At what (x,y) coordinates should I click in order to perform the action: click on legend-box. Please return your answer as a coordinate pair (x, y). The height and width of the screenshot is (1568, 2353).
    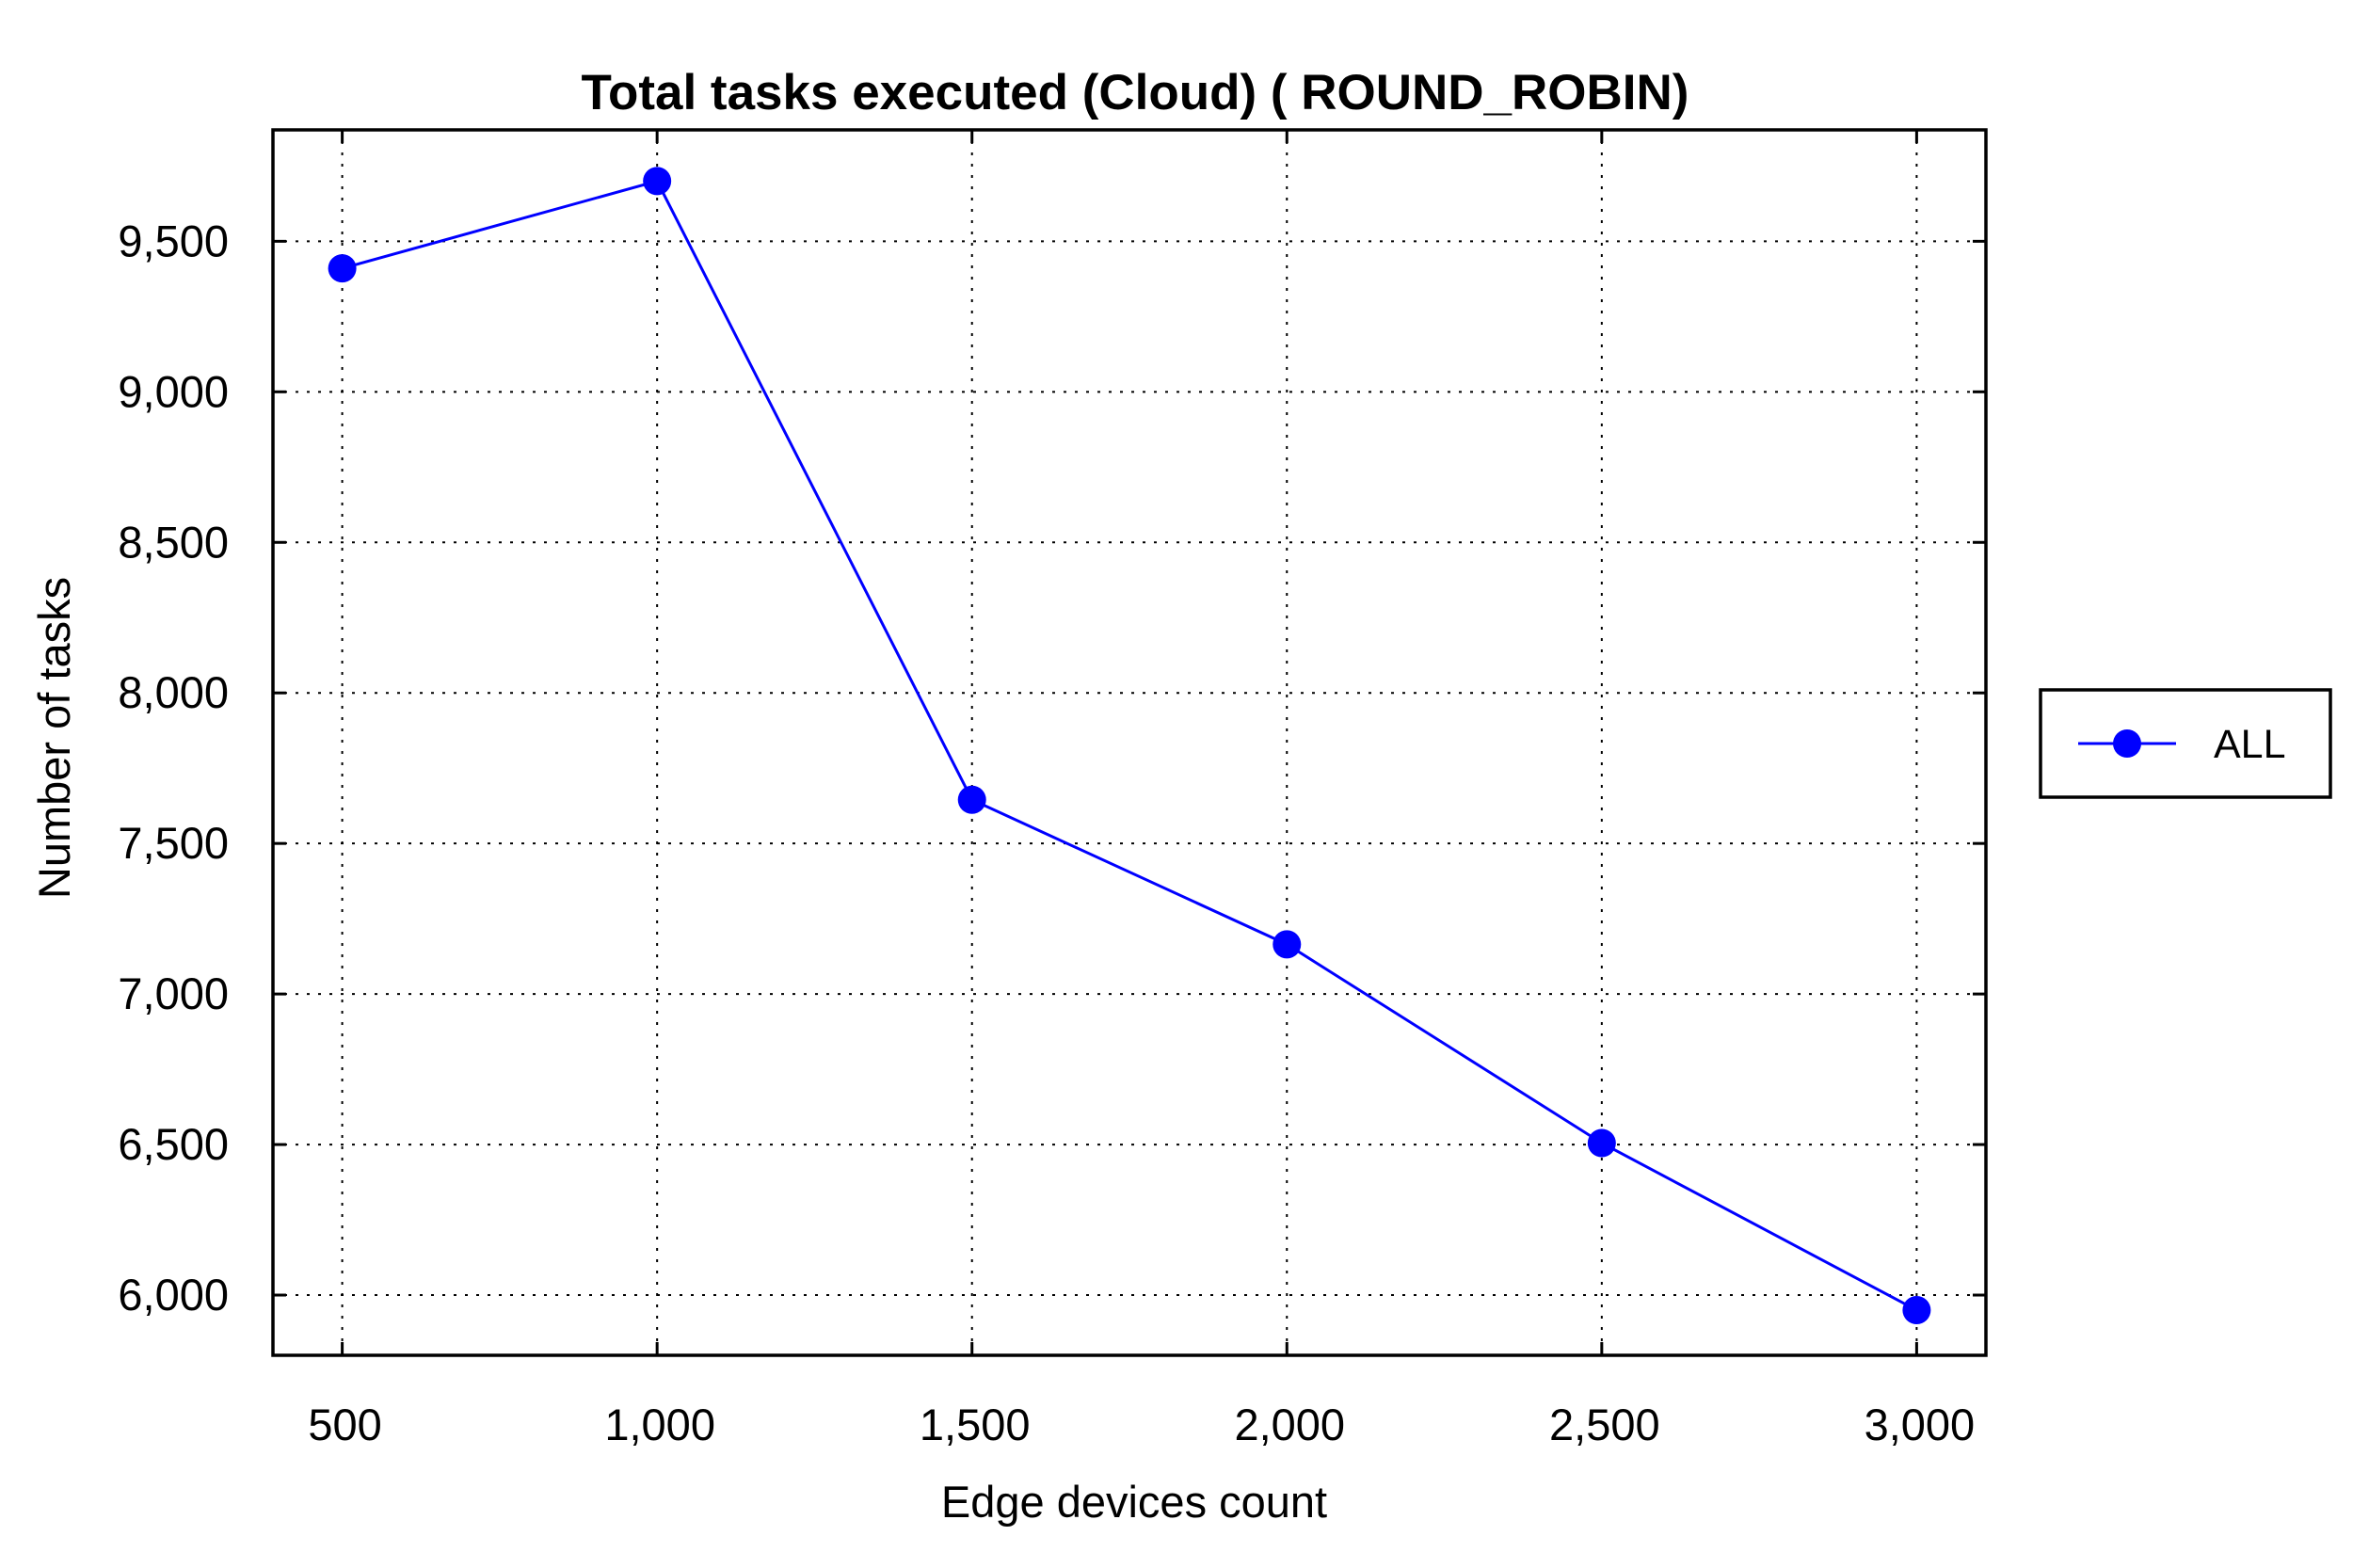
    Looking at the image, I should click on (2185, 743).